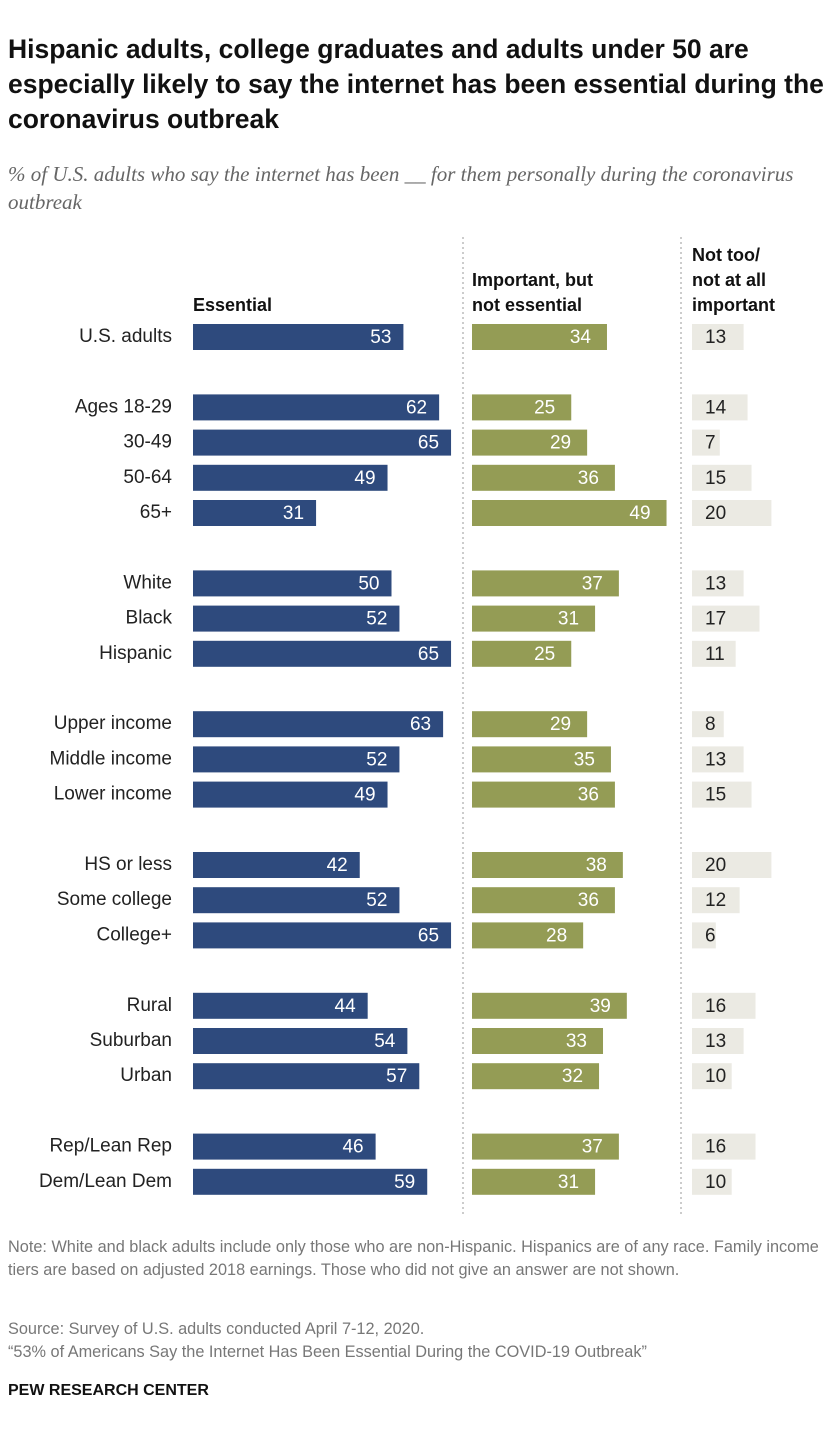 This screenshot has height=1444, width=840. What do you see at coordinates (111, 758) in the screenshot?
I see `category-label: Middle income` at bounding box center [111, 758].